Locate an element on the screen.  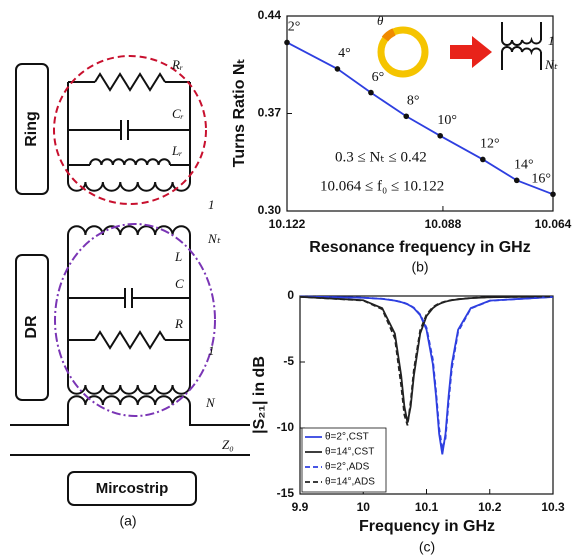
inset-label: θ is located at coordinates (380, 20).